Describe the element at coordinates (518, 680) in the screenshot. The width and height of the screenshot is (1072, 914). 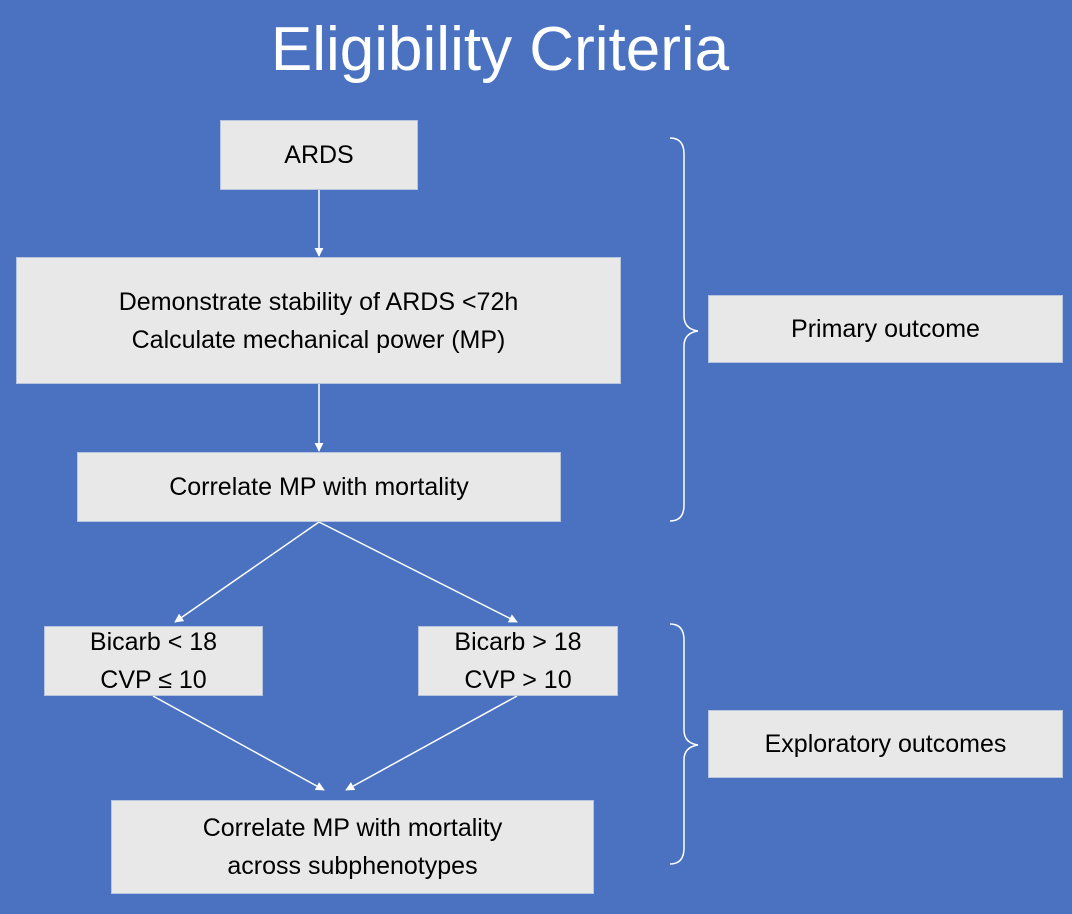
I see `node-group-high-line2: CVP > 10` at that location.